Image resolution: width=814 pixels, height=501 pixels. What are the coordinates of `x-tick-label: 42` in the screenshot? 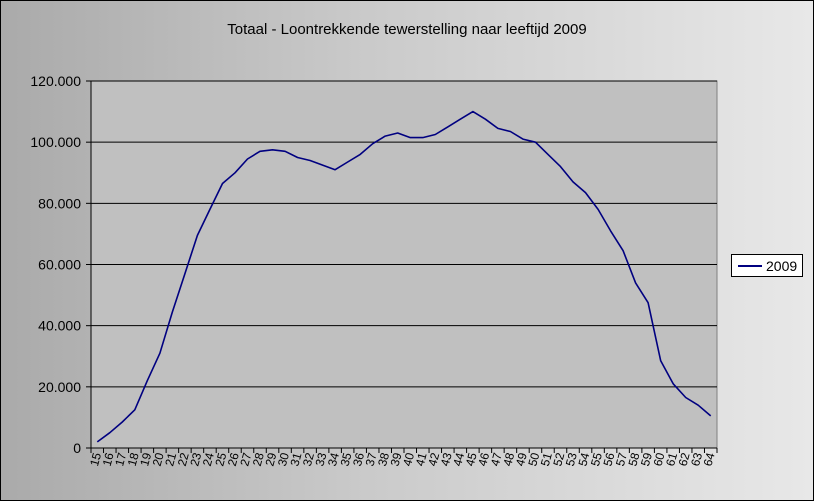 It's located at (433, 459).